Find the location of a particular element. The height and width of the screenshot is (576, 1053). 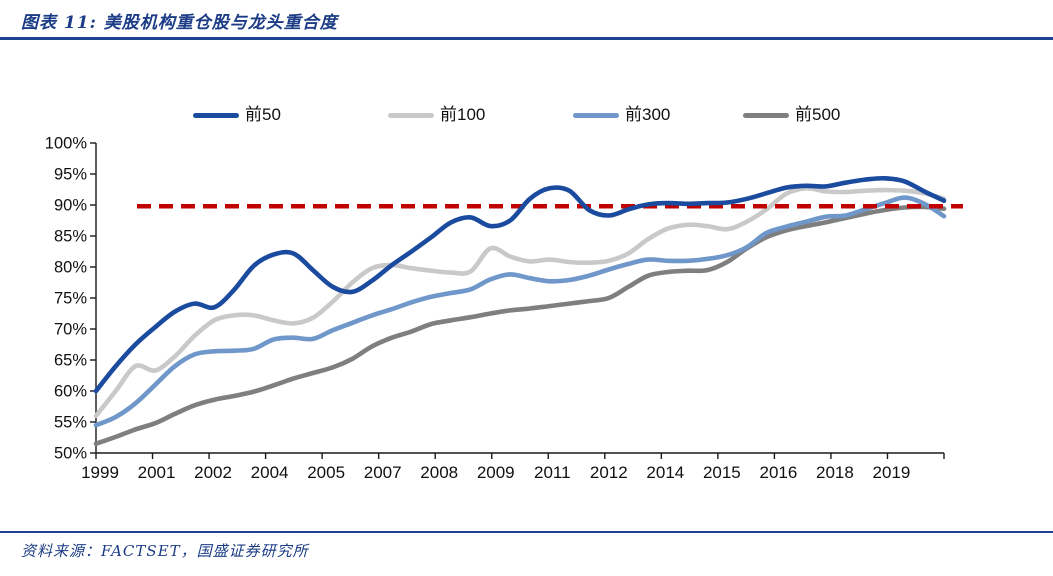

legend-swatch-前500 is located at coordinates (766, 115).